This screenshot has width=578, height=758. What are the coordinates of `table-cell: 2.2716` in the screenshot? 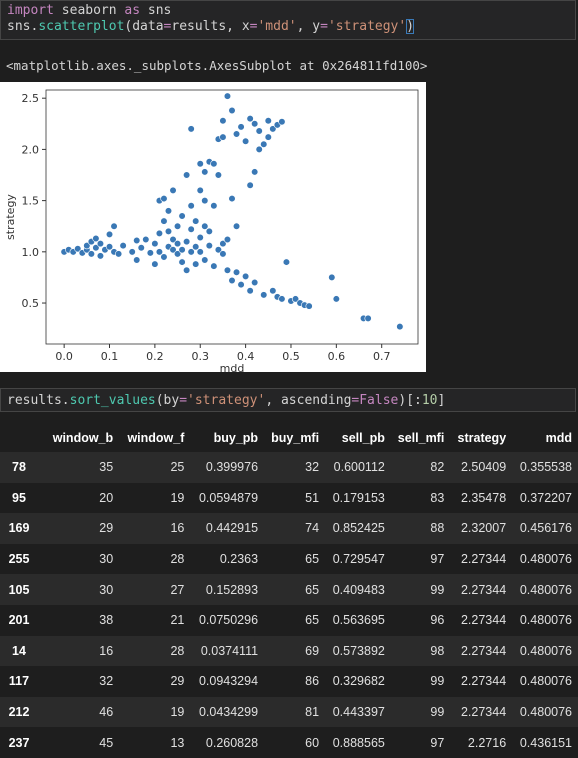 It's located at (487, 742).